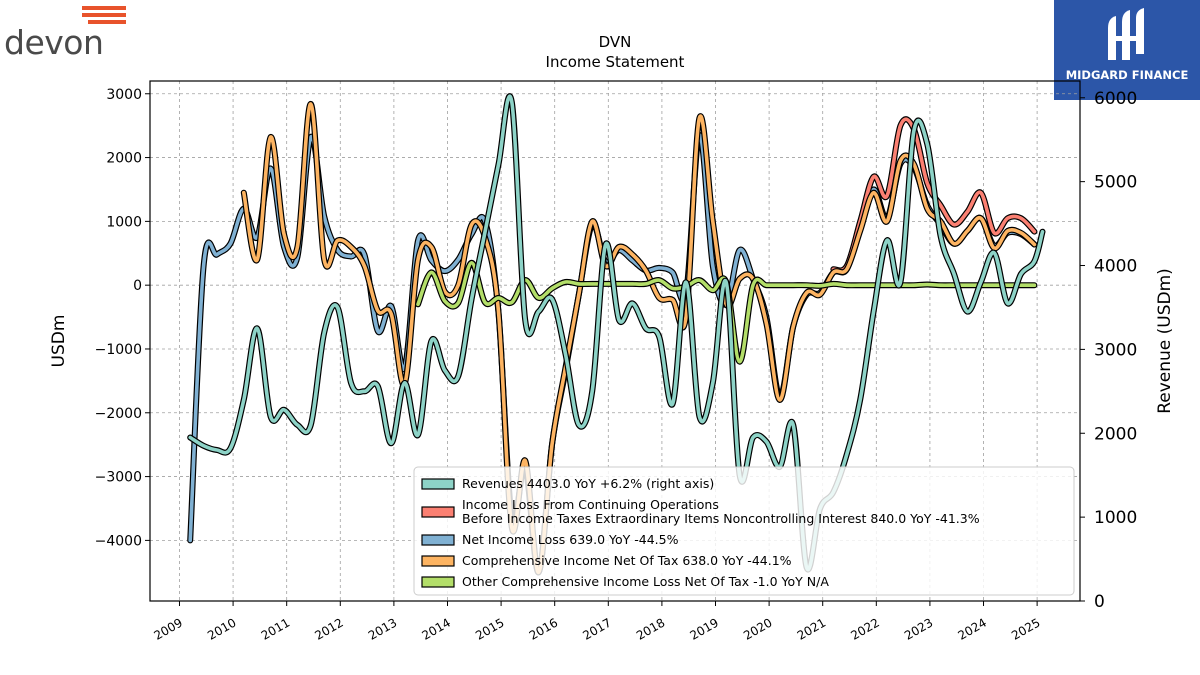 This screenshot has height=675, width=1200. What do you see at coordinates (54, 42) in the screenshot?
I see `devon-logo-text: devon` at bounding box center [54, 42].